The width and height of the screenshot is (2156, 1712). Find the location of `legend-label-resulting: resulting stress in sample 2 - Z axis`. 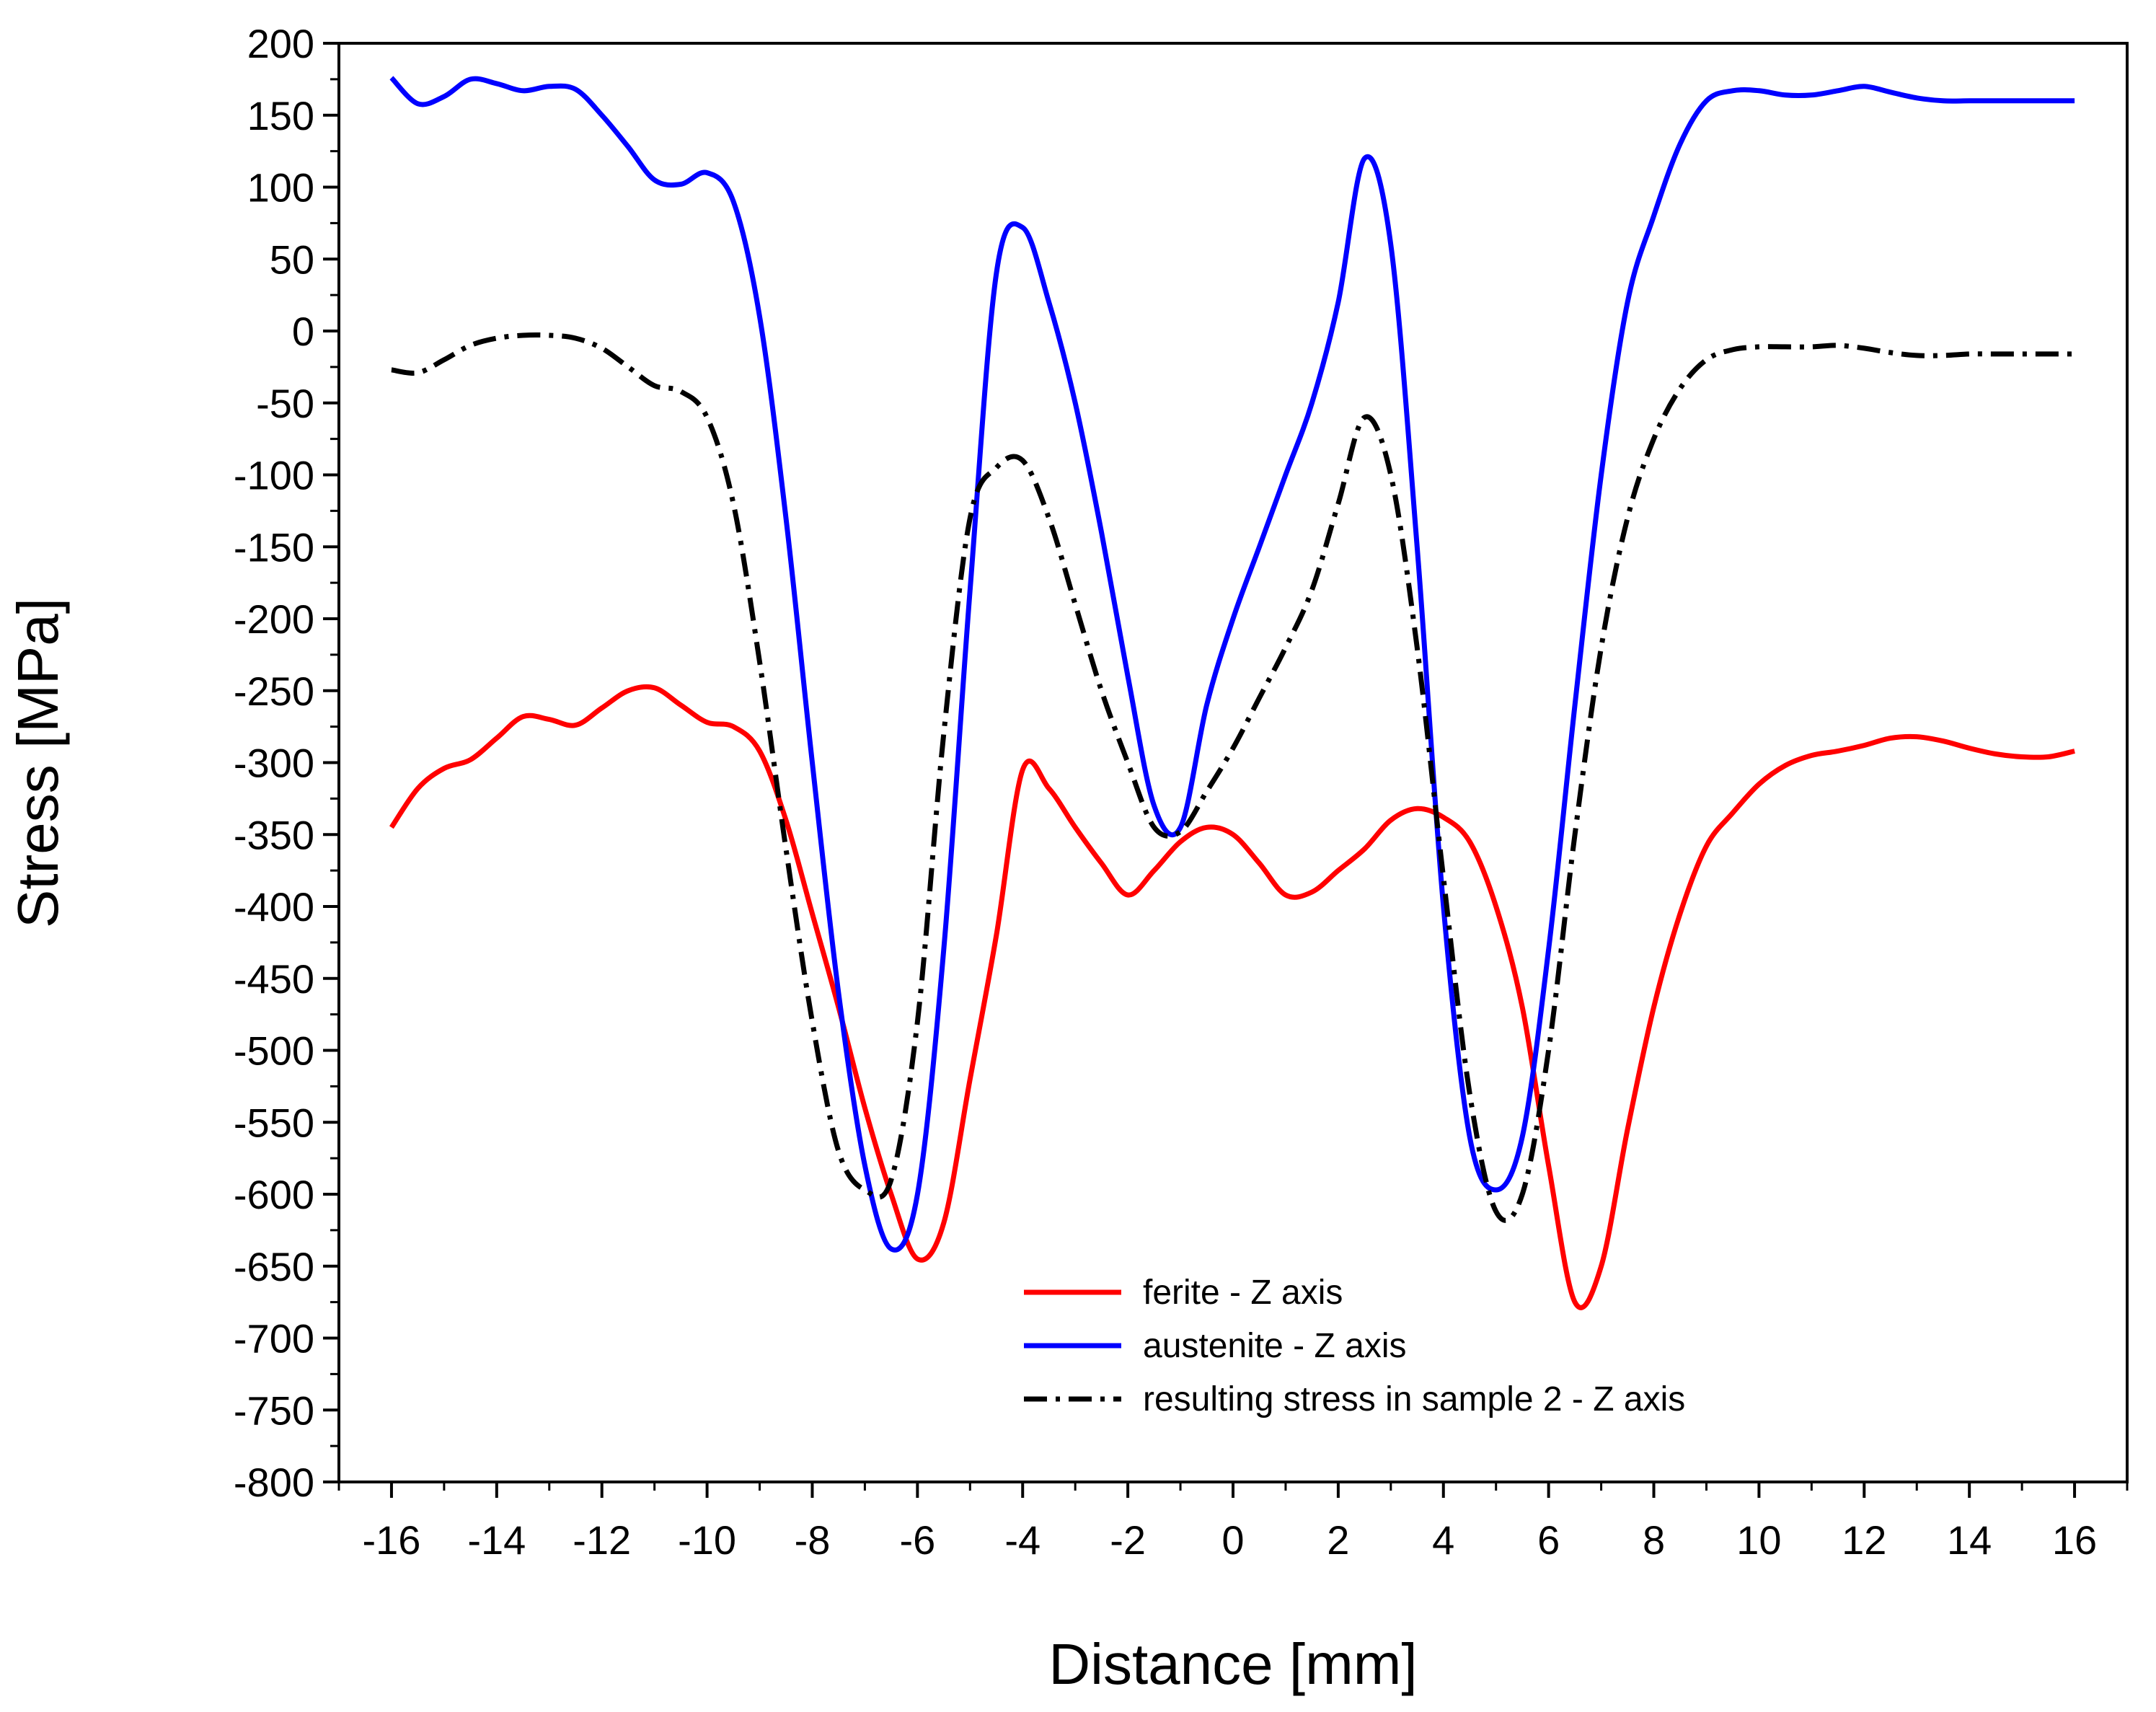

legend-label-resulting: resulting stress in sample 2 - Z axis is located at coordinates (1414, 1399).